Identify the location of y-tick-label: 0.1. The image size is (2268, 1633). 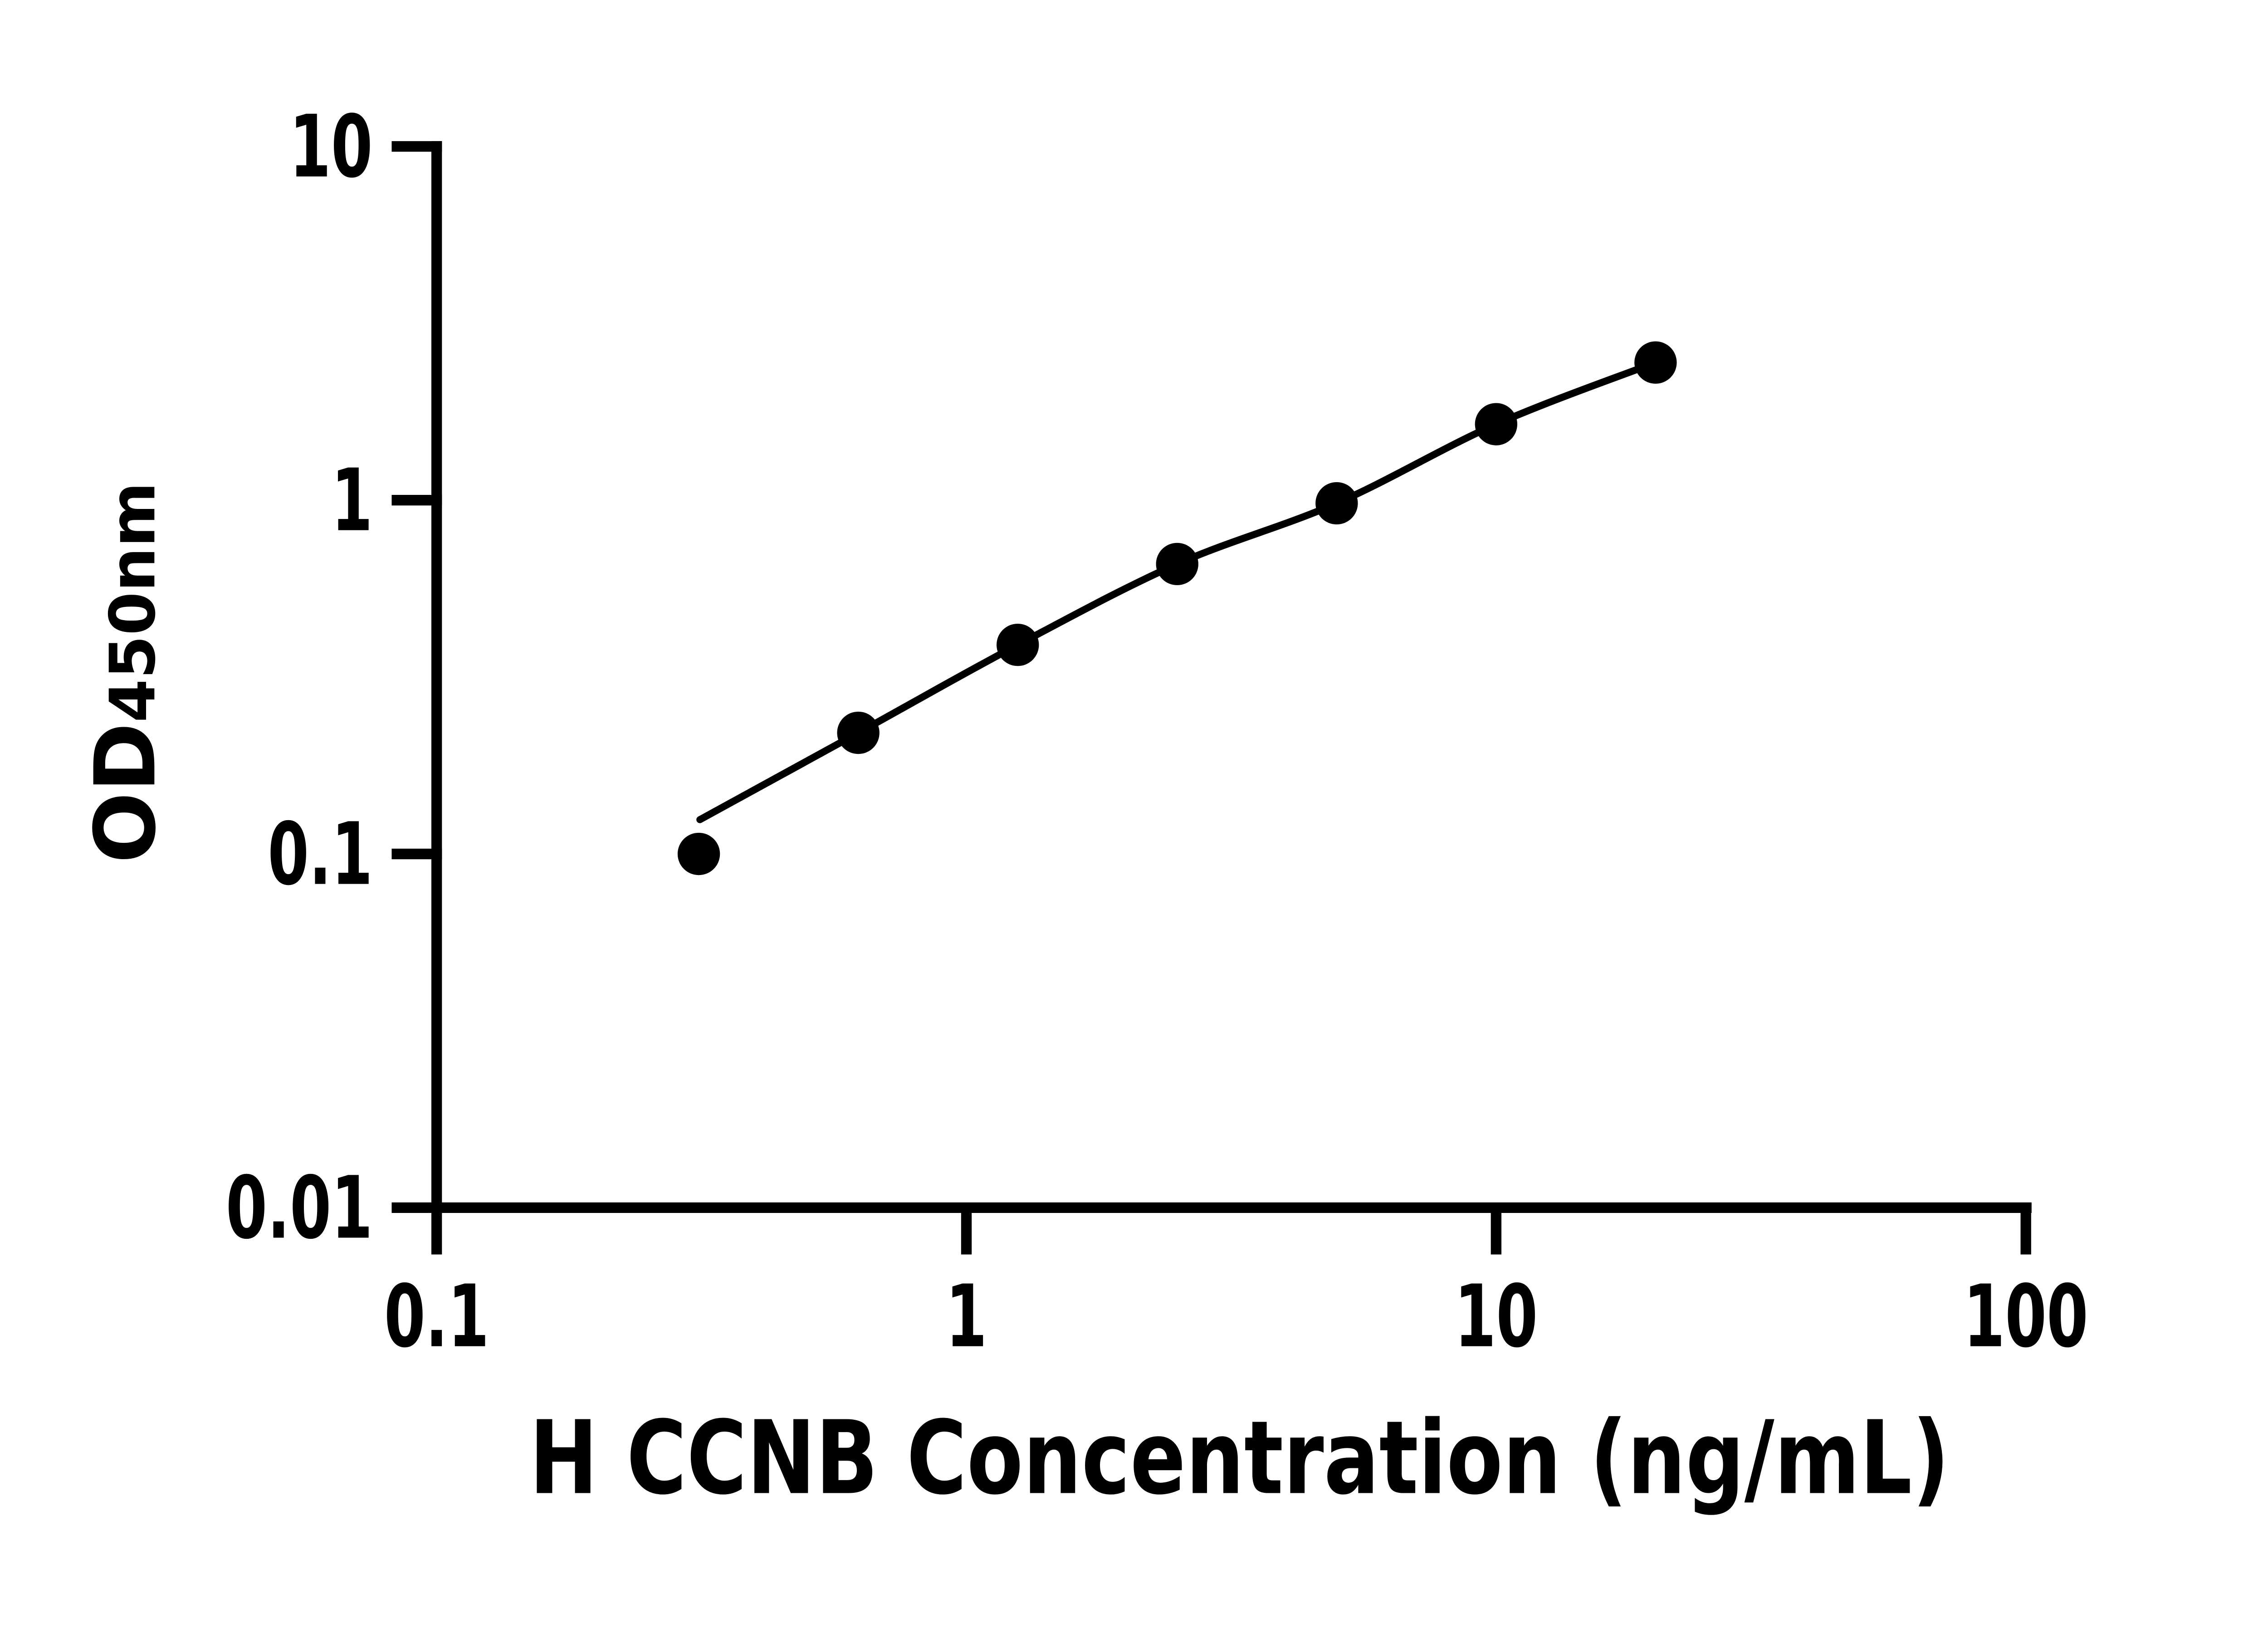
(320, 854).